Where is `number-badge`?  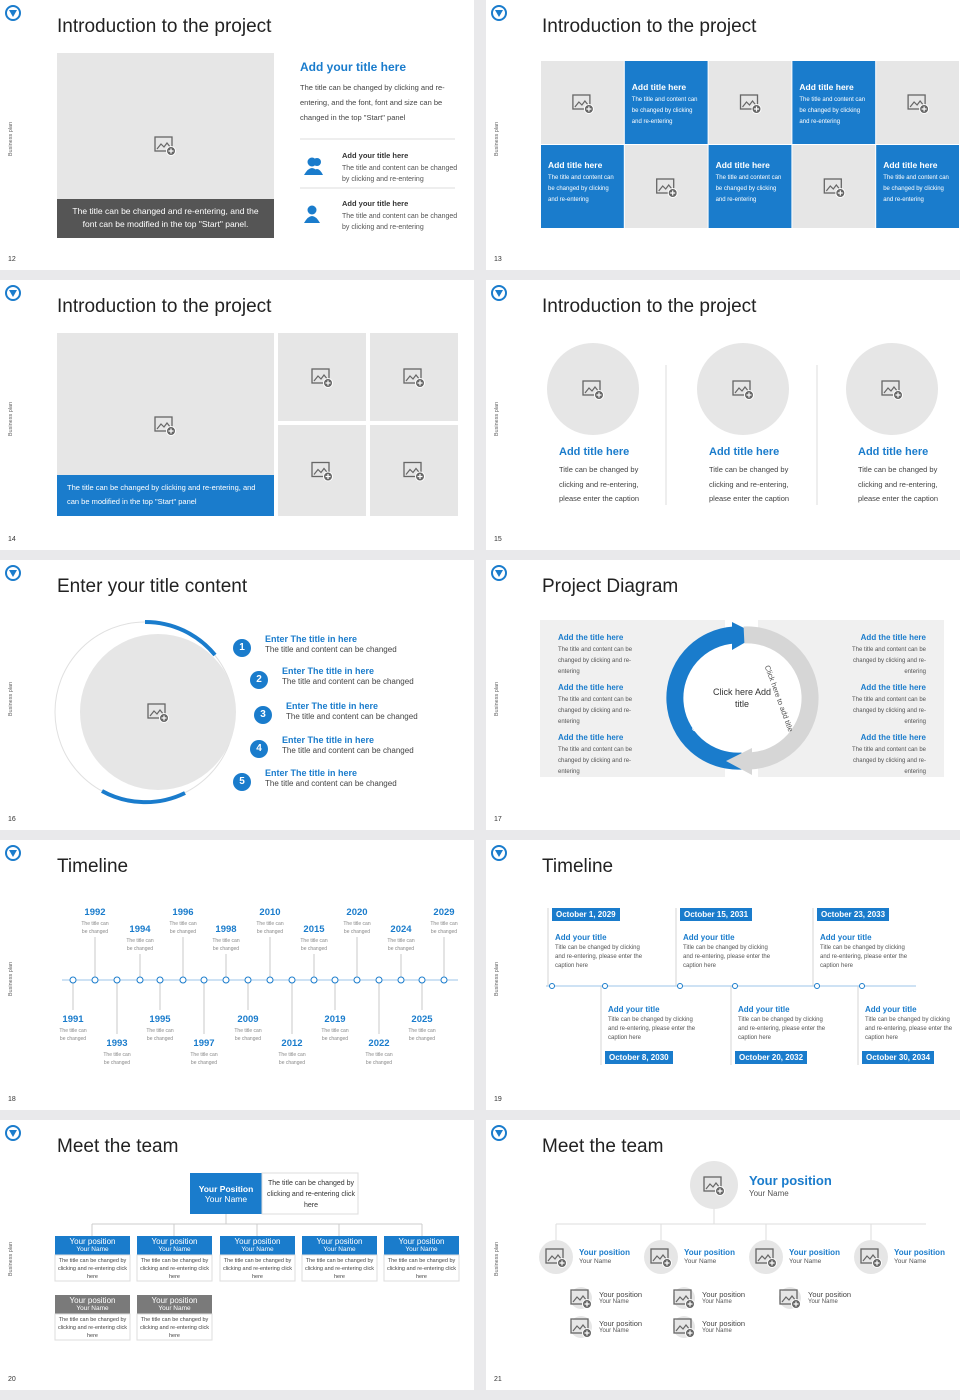
number-badge is located at coordinates (259, 749).